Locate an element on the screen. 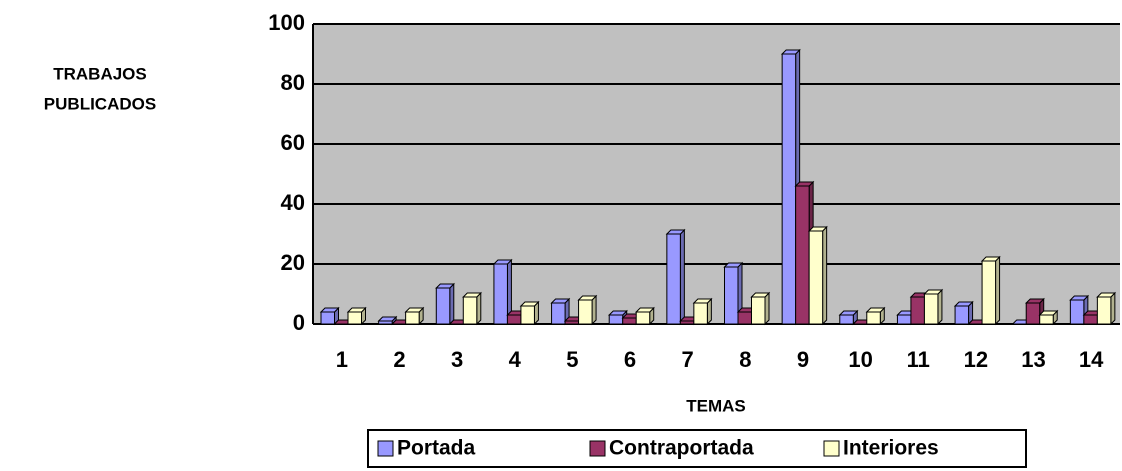  x-tick-label: 1 is located at coordinates (342, 359).